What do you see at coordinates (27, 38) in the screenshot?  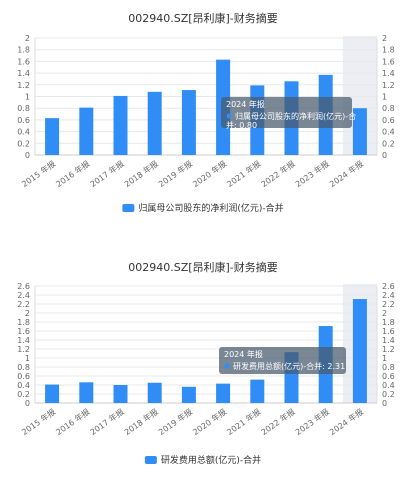 I see `y-tick-left: 2` at bounding box center [27, 38].